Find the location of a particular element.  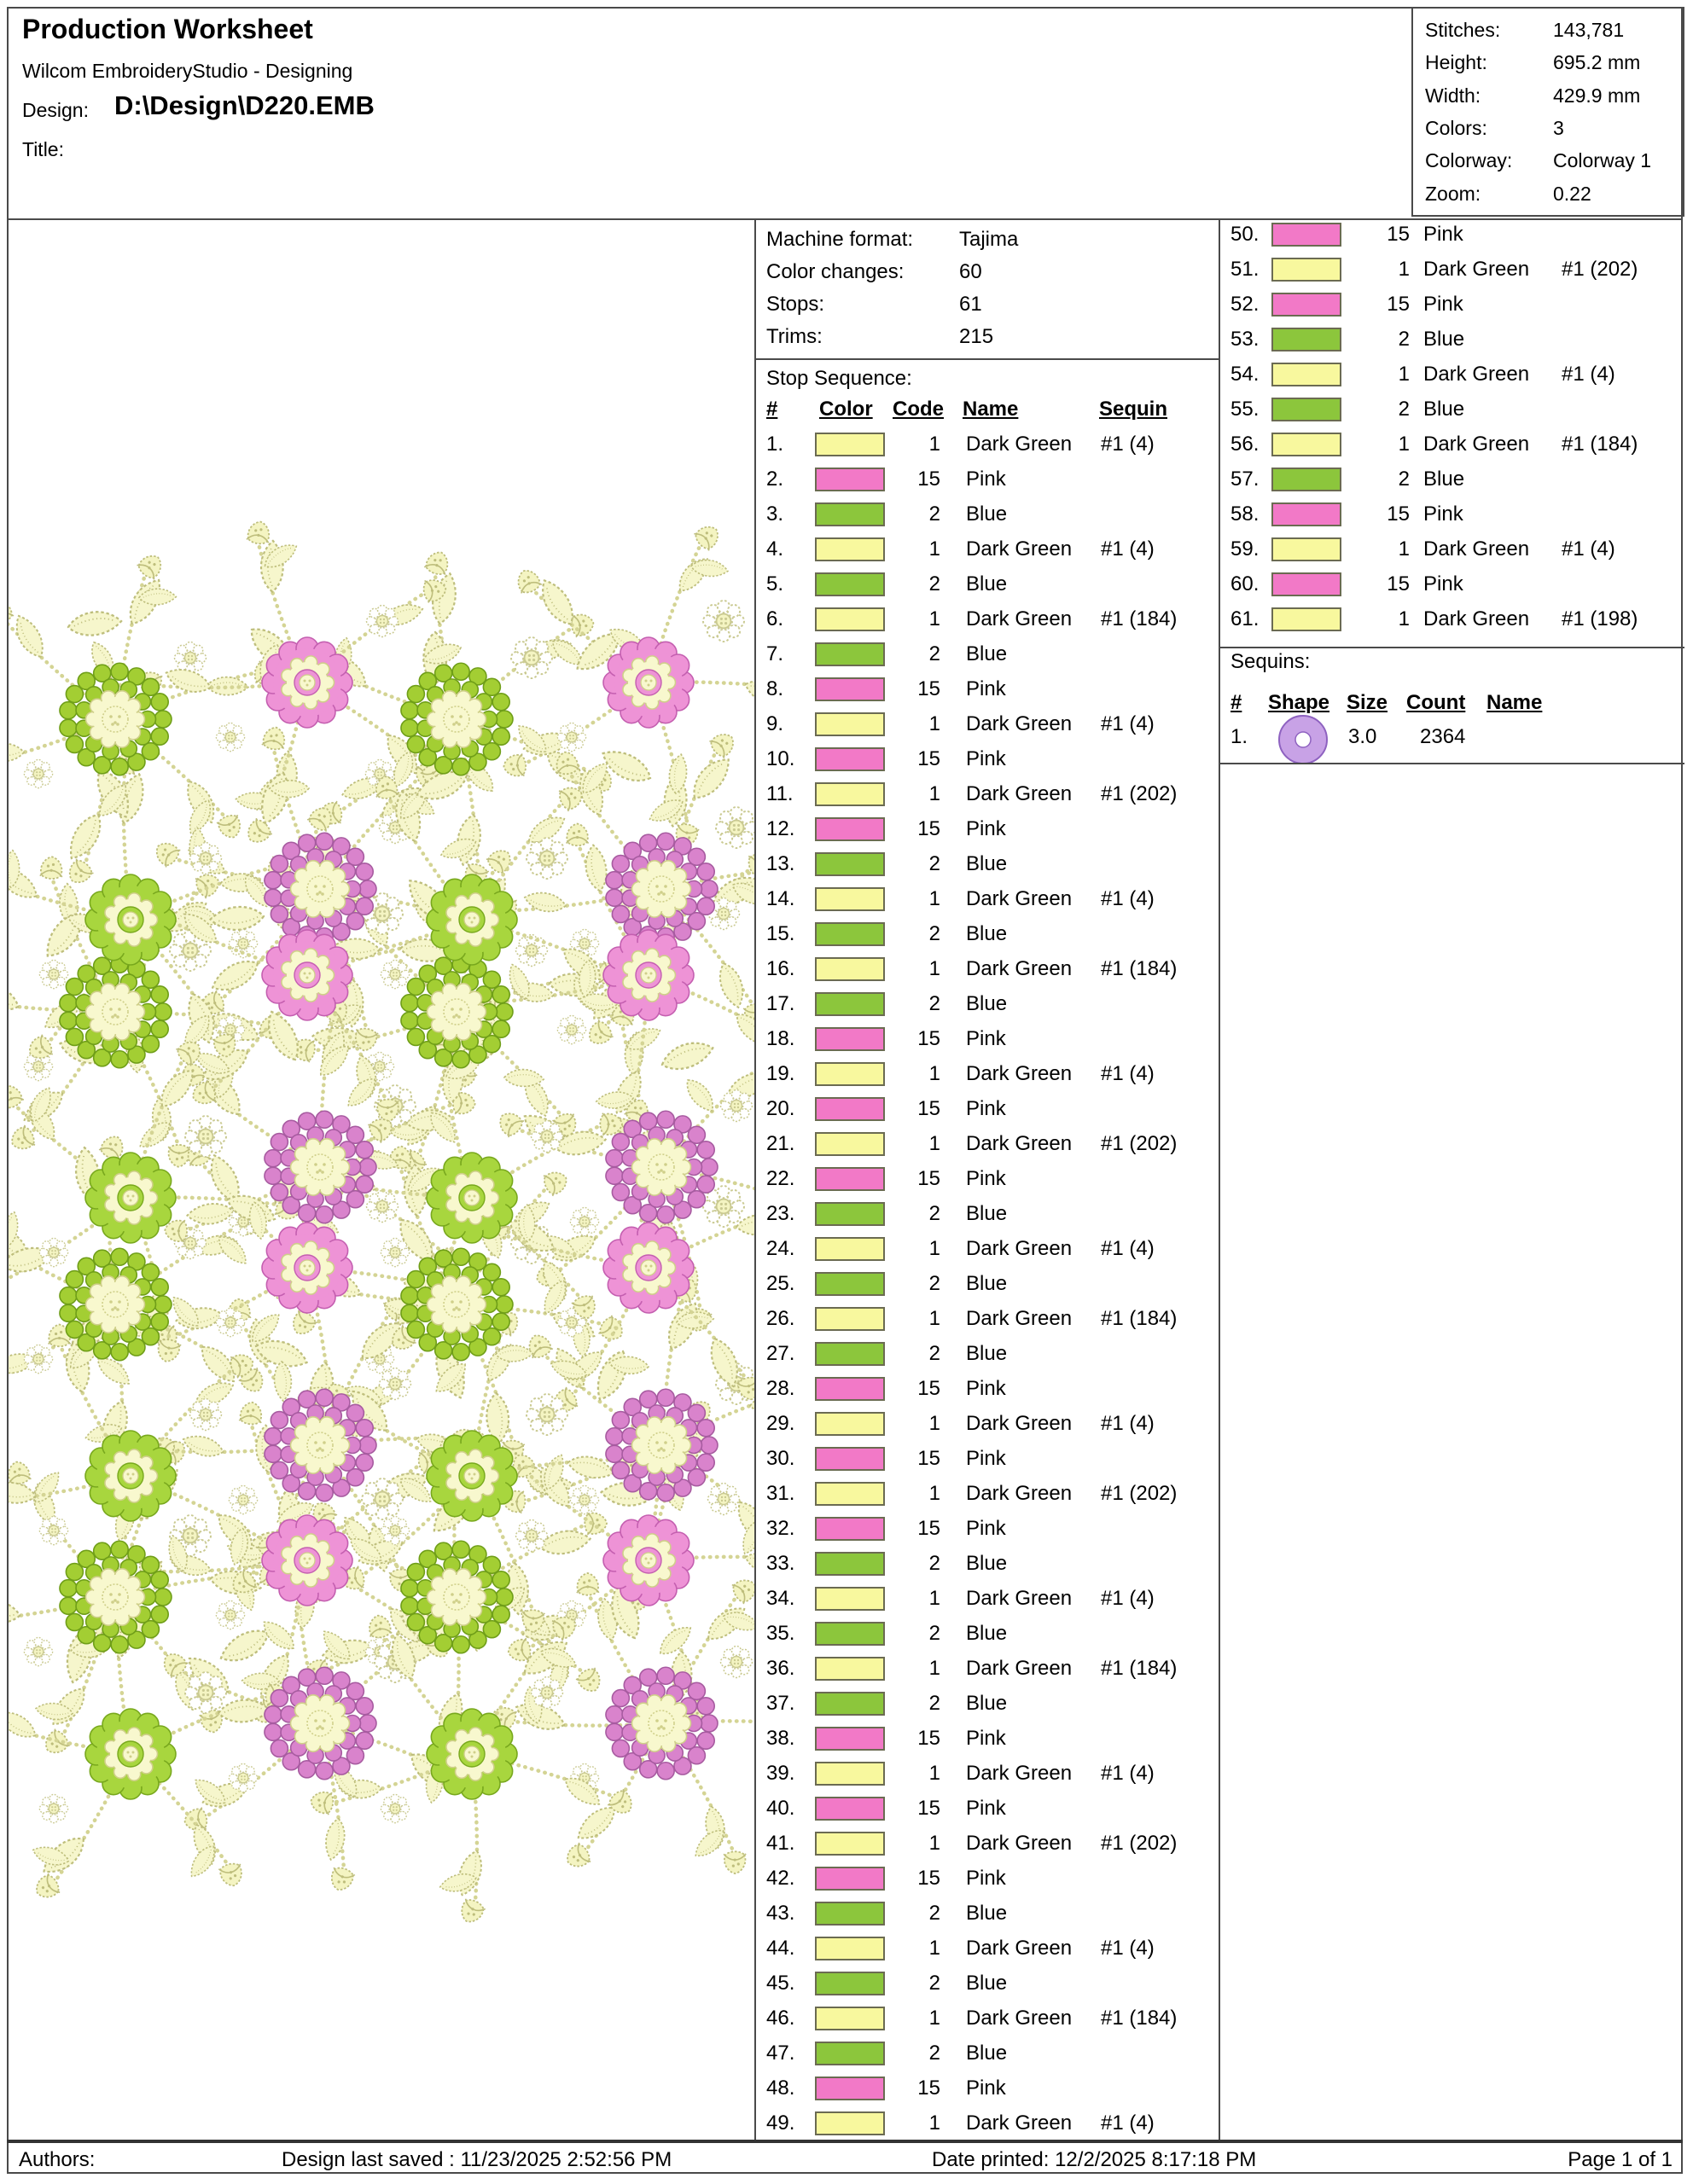

stop-row: 49. 1 Dark Green #1 (4) is located at coordinates (960, 2123).